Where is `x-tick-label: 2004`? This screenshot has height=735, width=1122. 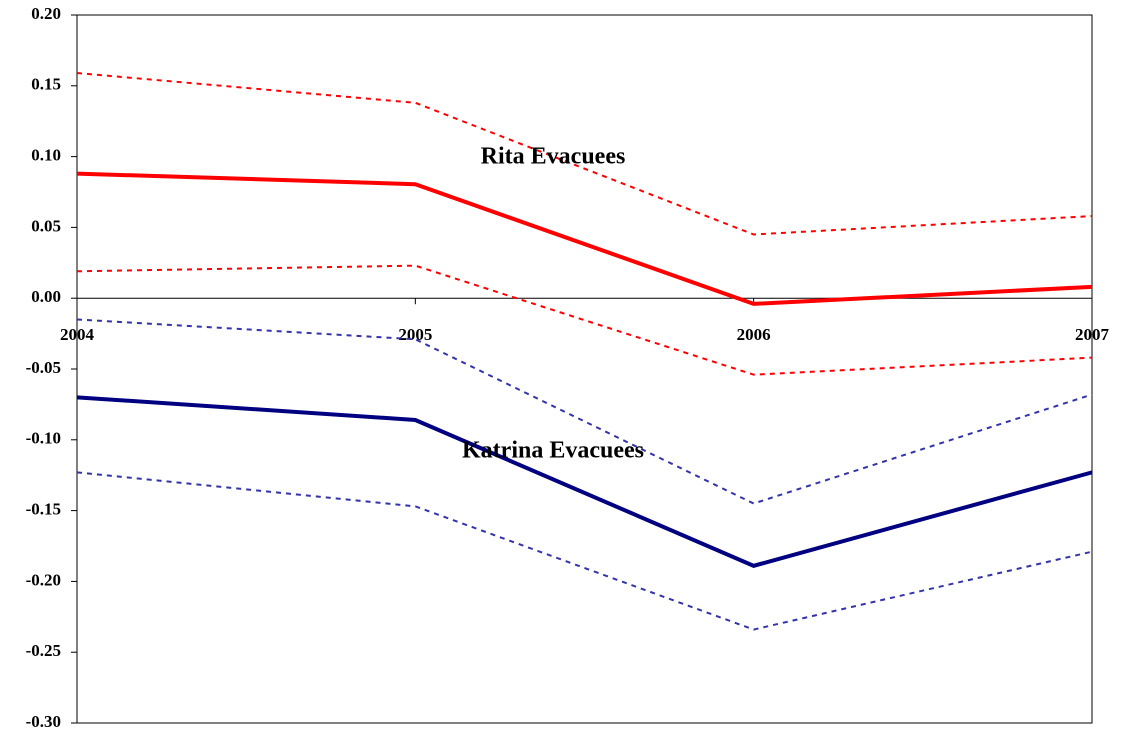 x-tick-label: 2004 is located at coordinates (77, 334).